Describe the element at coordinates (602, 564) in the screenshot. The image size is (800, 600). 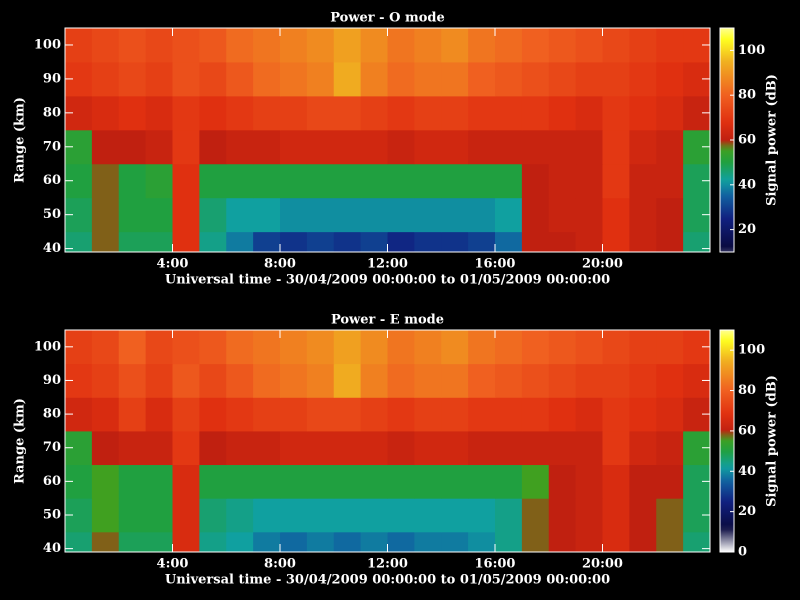
I see `x-tick-label: 20:00` at that location.